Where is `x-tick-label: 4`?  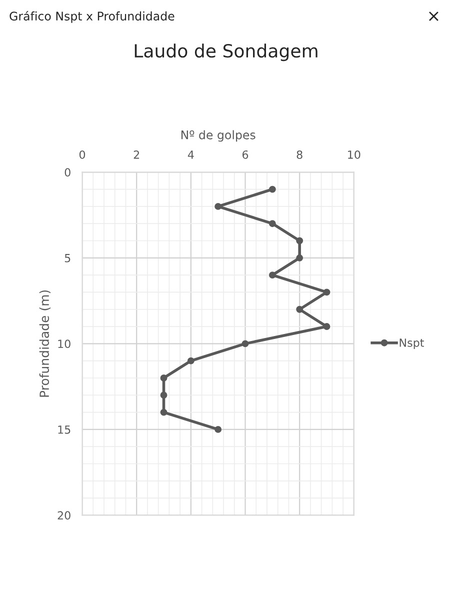
x-tick-label: 4 is located at coordinates (191, 154).